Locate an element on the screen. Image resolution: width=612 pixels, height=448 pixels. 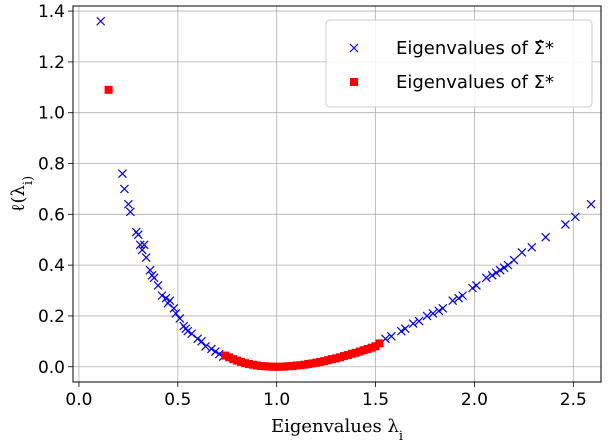
x-axis-label: Eigenvalues λi is located at coordinates (337, 430).